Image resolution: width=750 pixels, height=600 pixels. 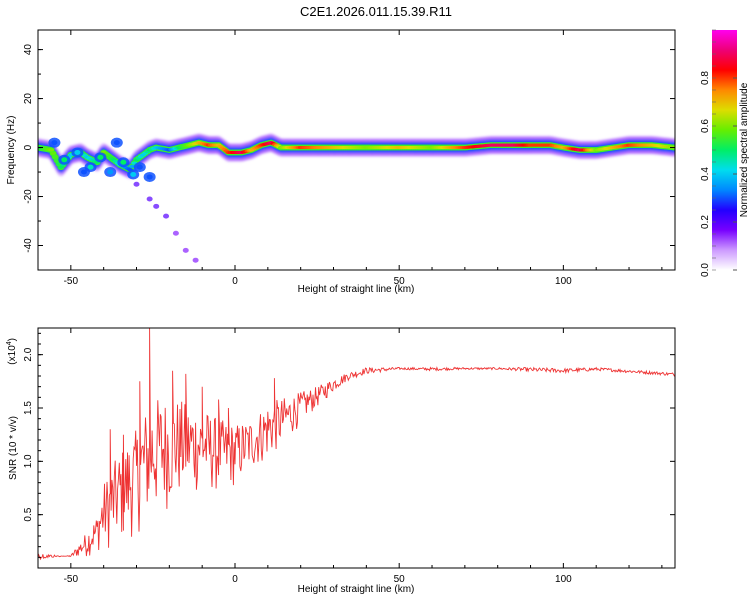 I want to click on colorbar-scale, so click(x=724, y=150).